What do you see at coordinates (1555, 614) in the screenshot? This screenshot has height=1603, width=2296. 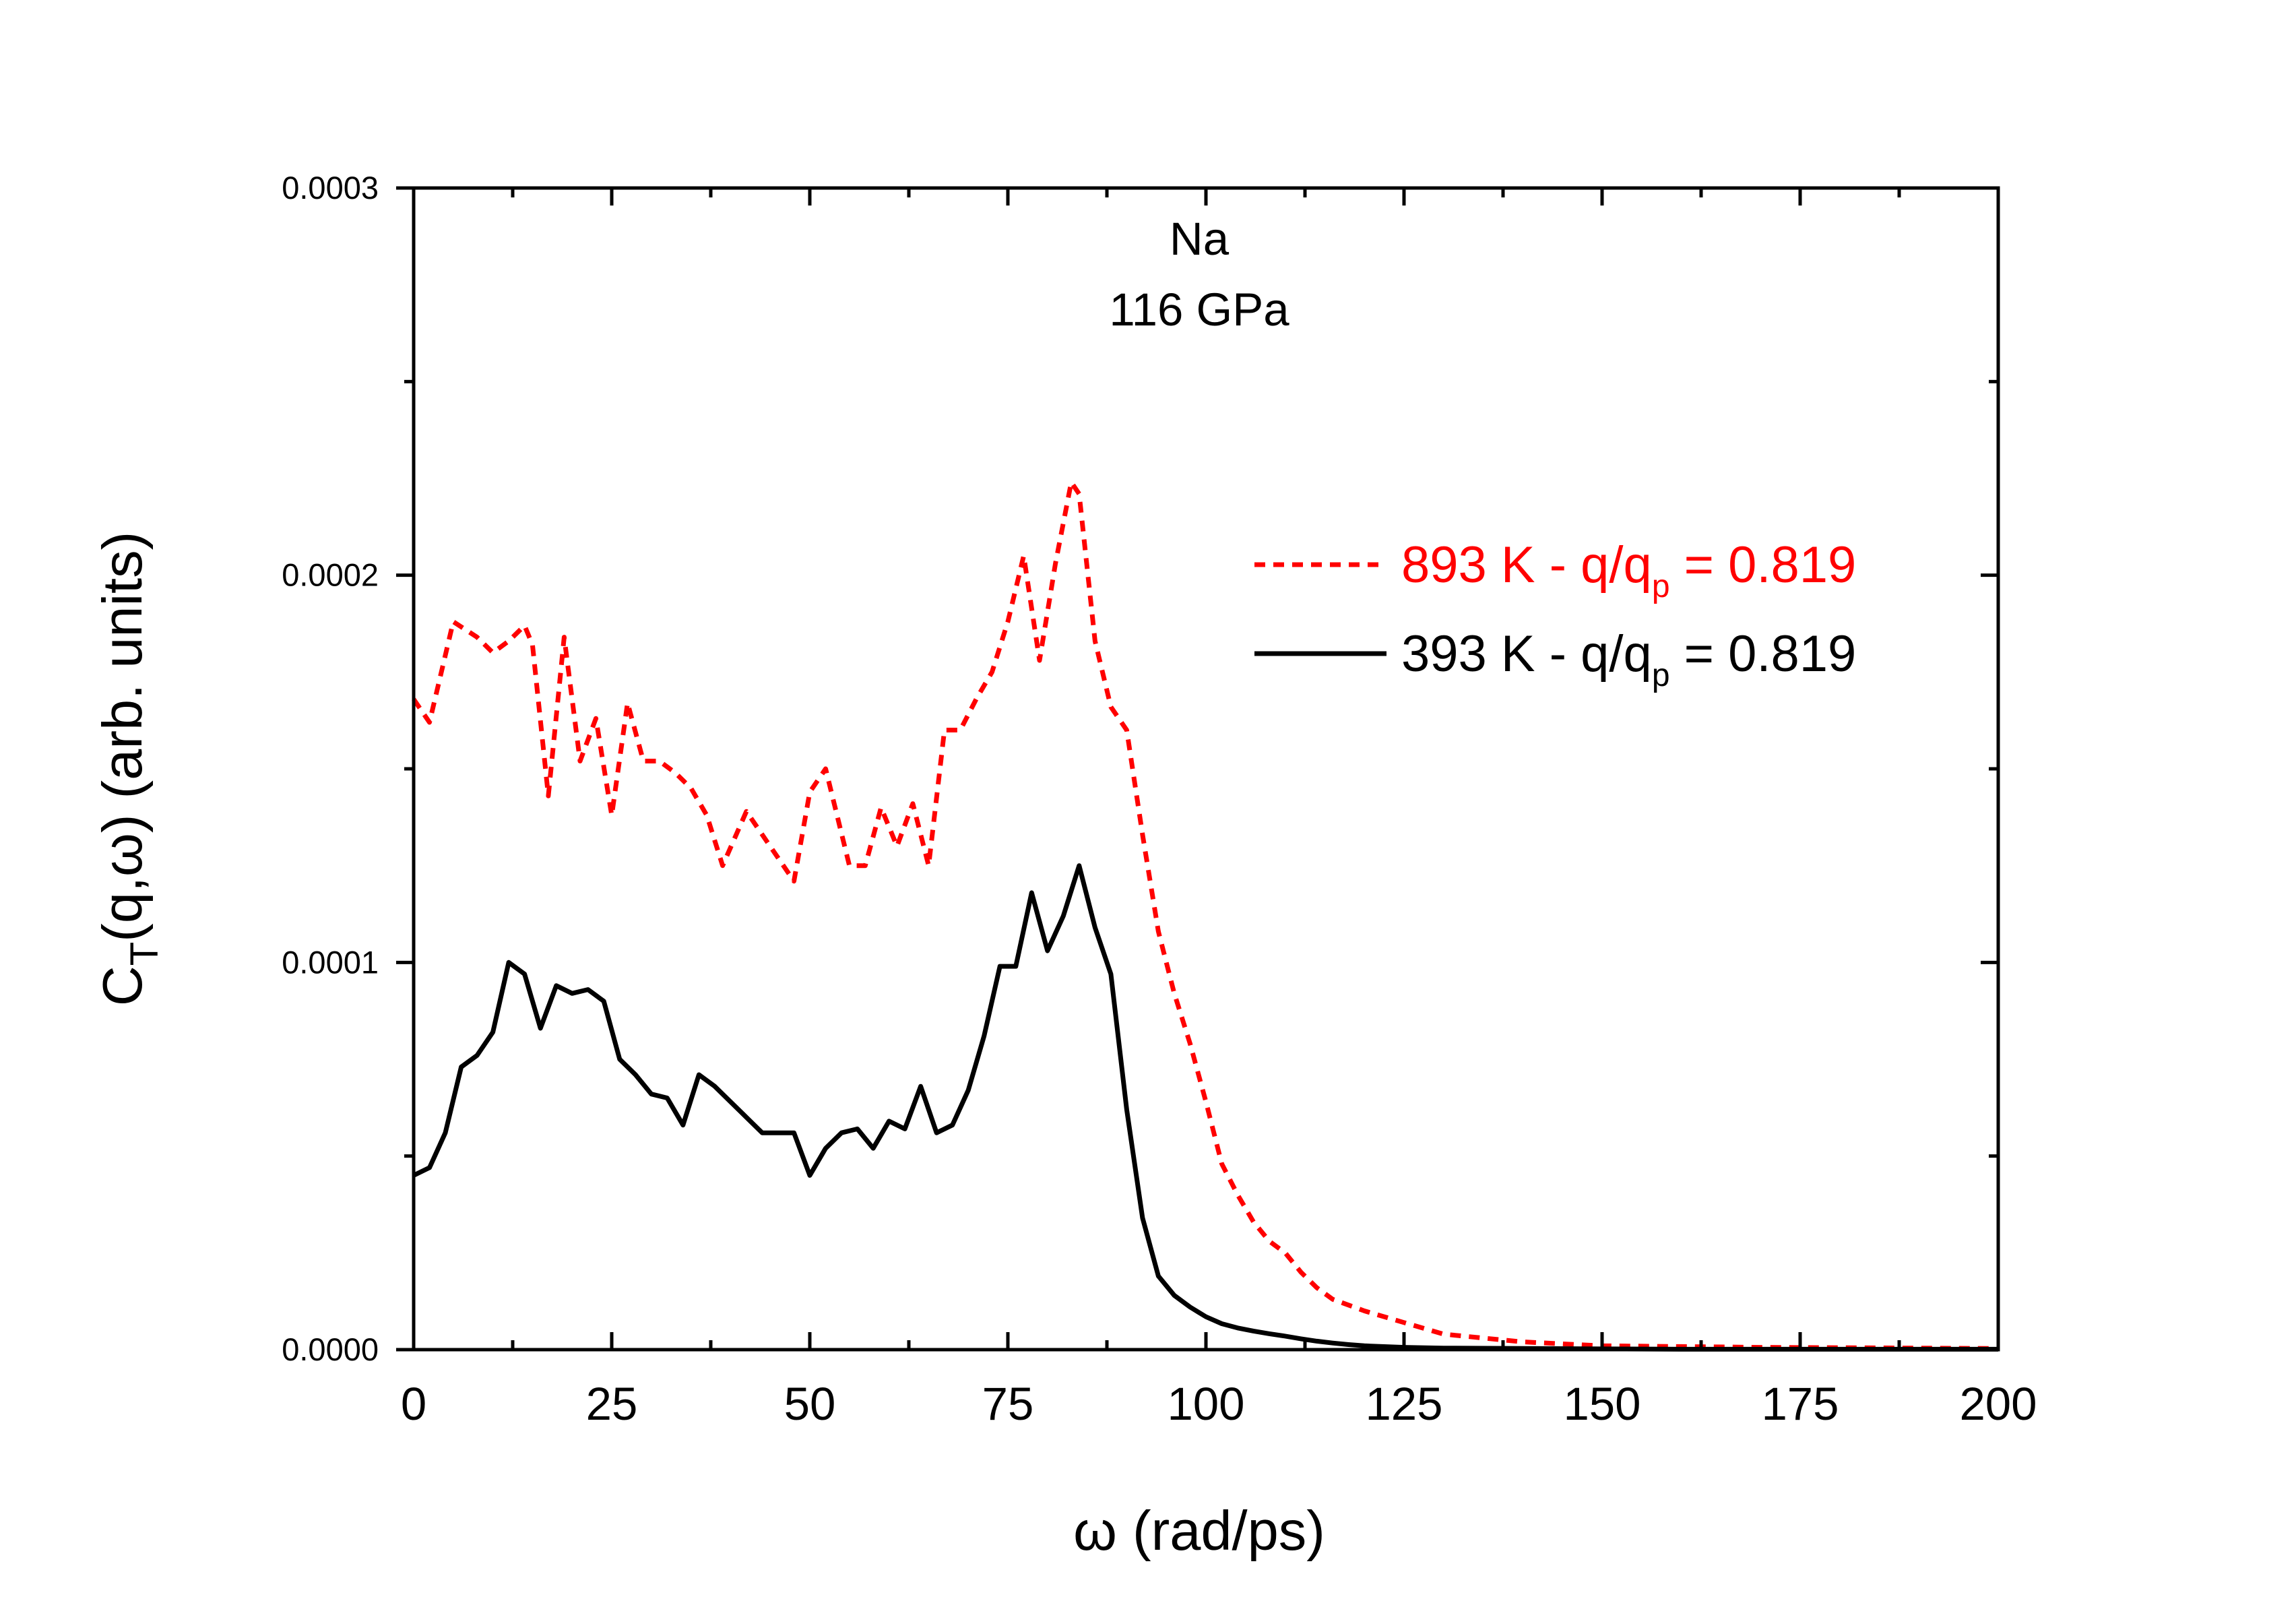 I see `legend: 893 K - q/qp = 0.819 393 K - q/qp = 0.819` at bounding box center [1555, 614].